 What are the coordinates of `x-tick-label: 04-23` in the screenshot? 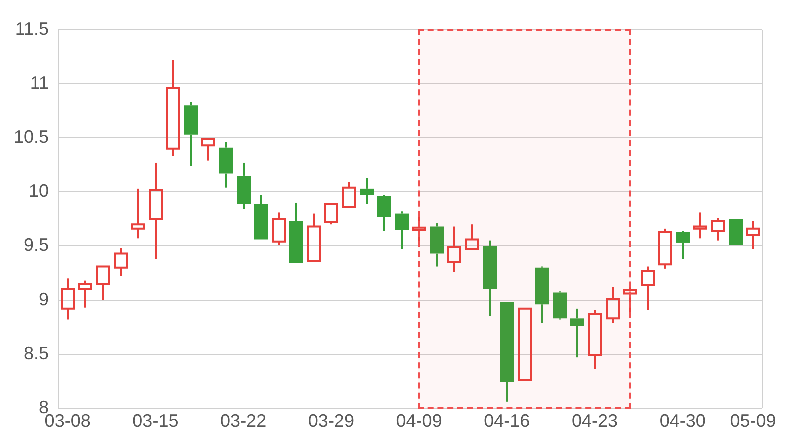 It's located at (595, 421).